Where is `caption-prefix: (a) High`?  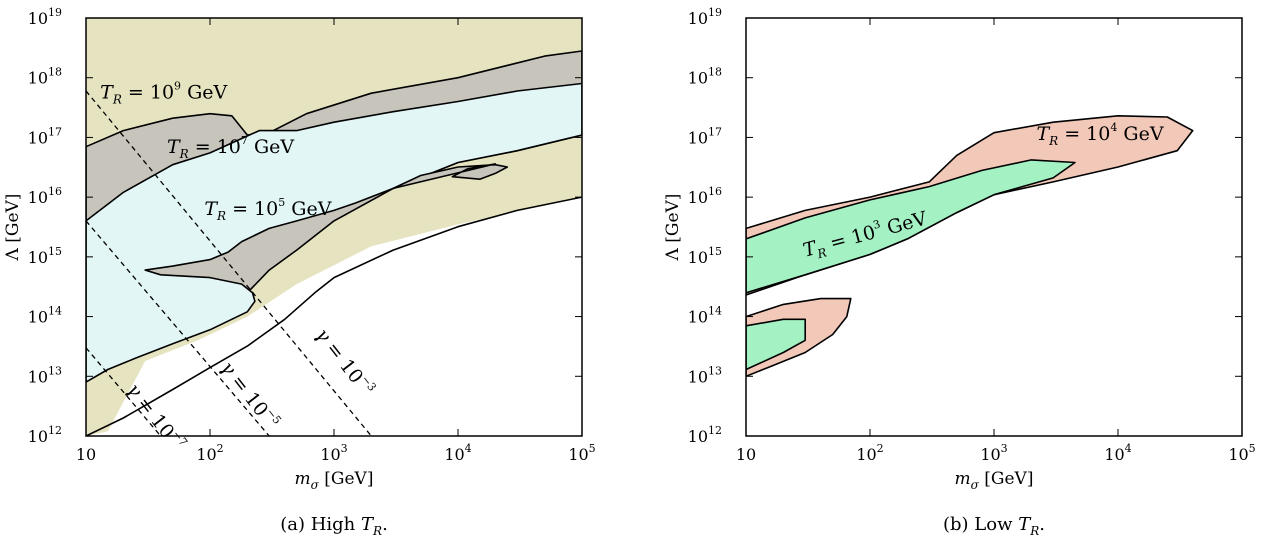 caption-prefix: (a) High is located at coordinates (320, 524).